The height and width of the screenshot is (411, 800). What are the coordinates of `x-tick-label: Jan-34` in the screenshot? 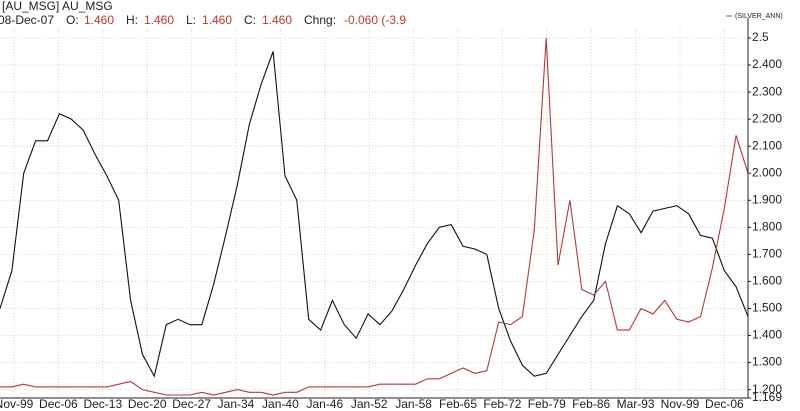 It's located at (236, 404).